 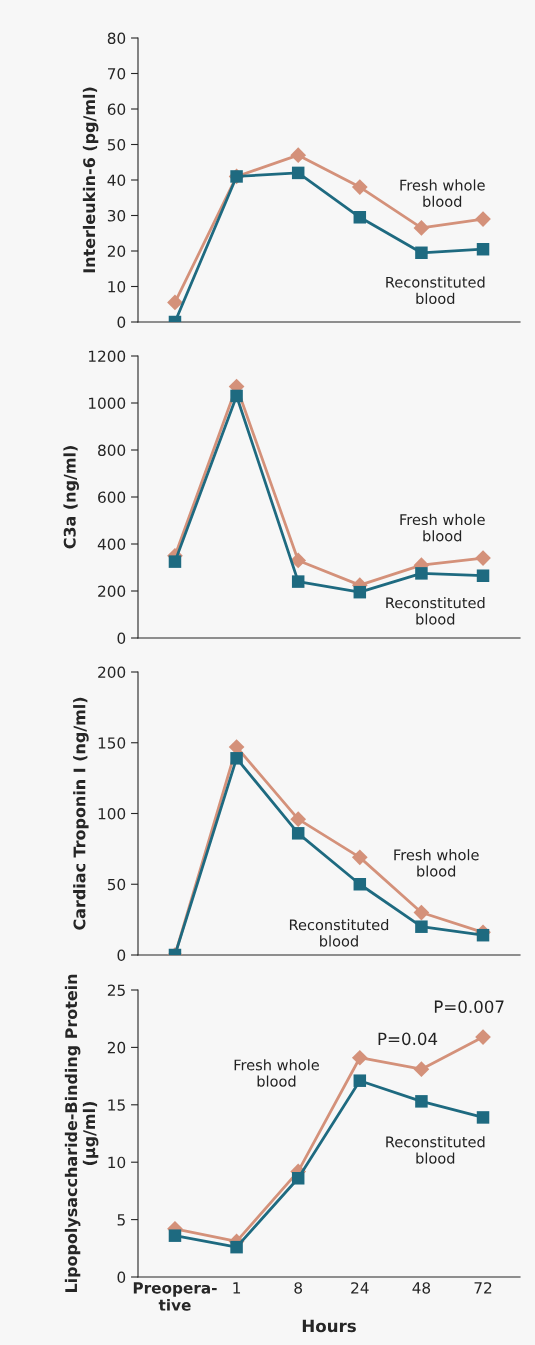 What do you see at coordinates (175, 1296) in the screenshot?
I see `x-tick-label: Preopera- tive` at bounding box center [175, 1296].